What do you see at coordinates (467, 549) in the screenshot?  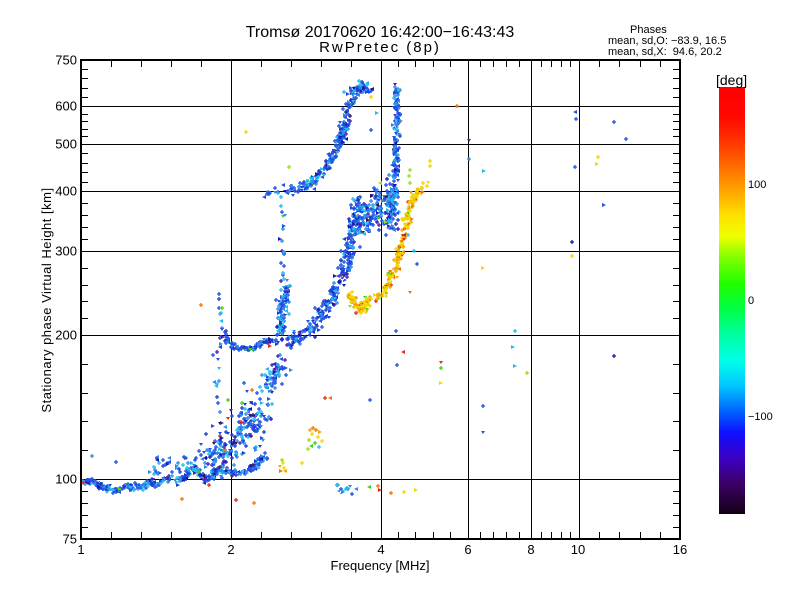 I see `svg-text: 6` at bounding box center [467, 549].